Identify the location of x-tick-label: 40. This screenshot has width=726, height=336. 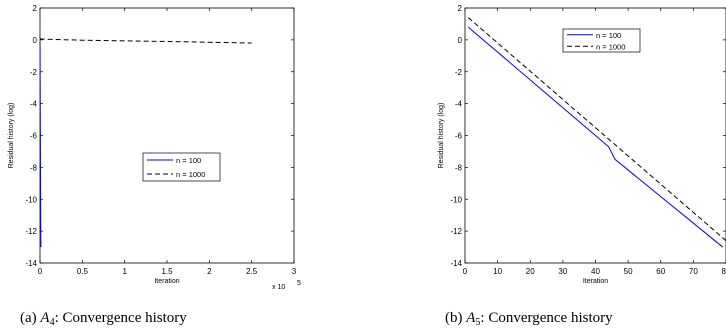
(595, 271).